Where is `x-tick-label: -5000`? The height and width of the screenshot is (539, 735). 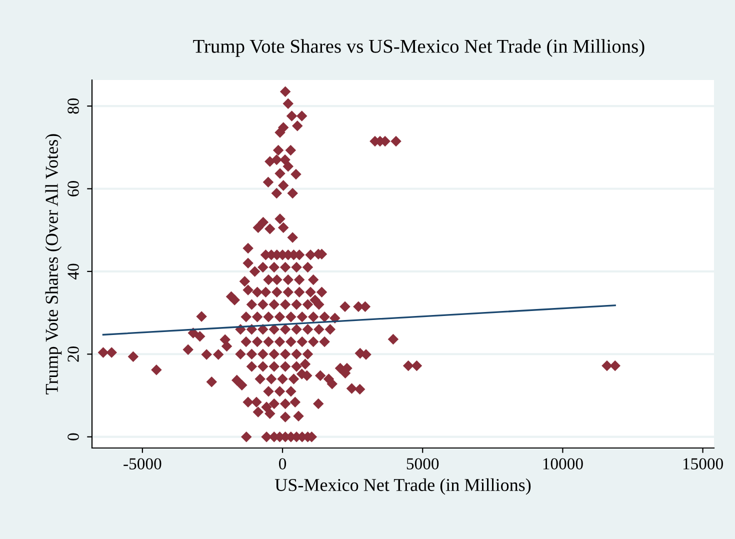
x-tick-label: -5000 is located at coordinates (143, 464).